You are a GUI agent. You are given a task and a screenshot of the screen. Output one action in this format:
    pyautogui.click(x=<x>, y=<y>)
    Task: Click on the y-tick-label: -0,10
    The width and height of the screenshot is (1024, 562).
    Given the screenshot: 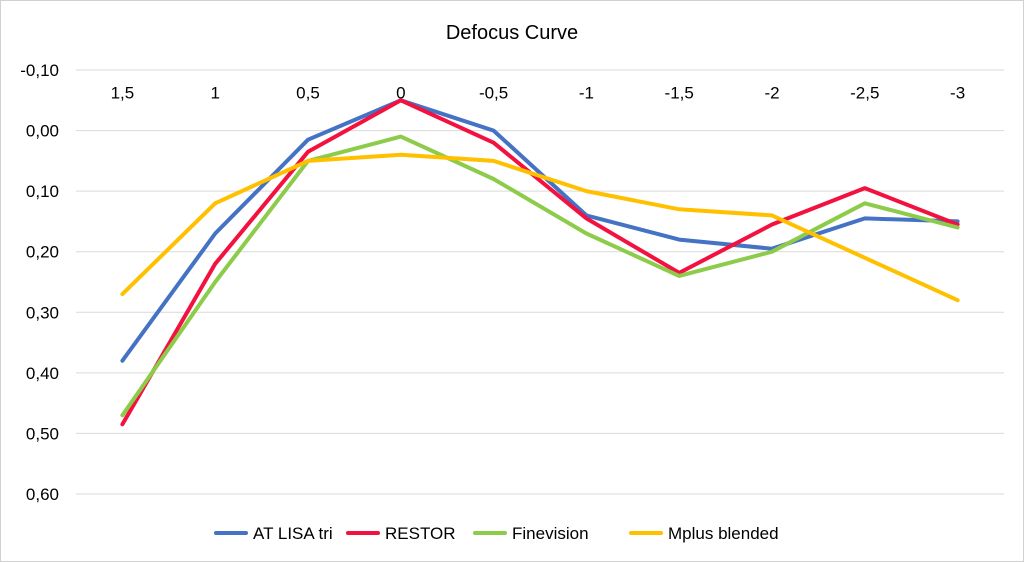 What is the action you would take?
    pyautogui.click(x=39, y=70)
    